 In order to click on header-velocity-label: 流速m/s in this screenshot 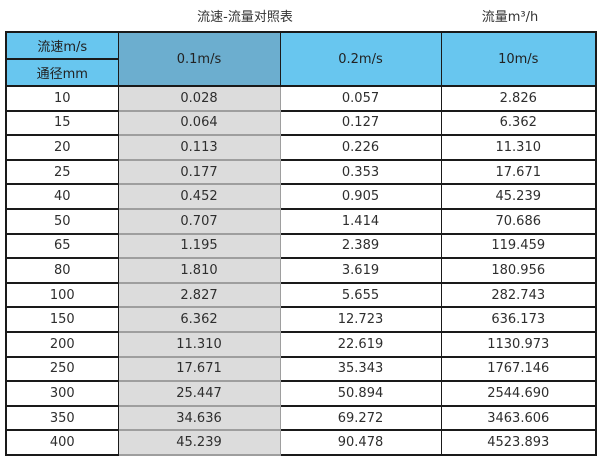, I will do `click(62, 45)`.